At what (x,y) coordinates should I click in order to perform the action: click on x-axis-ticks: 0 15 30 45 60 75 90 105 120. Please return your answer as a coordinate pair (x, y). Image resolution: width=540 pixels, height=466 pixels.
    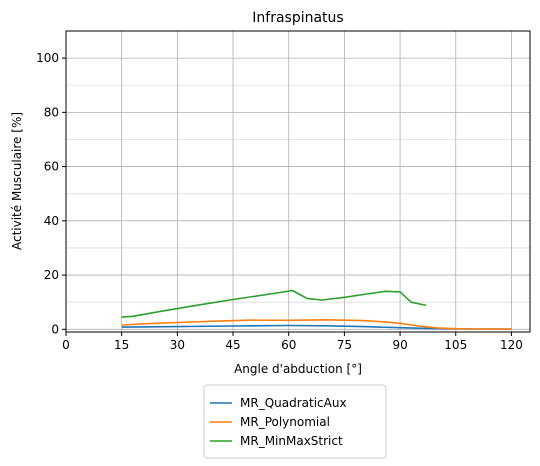
    Looking at the image, I should click on (292, 342).